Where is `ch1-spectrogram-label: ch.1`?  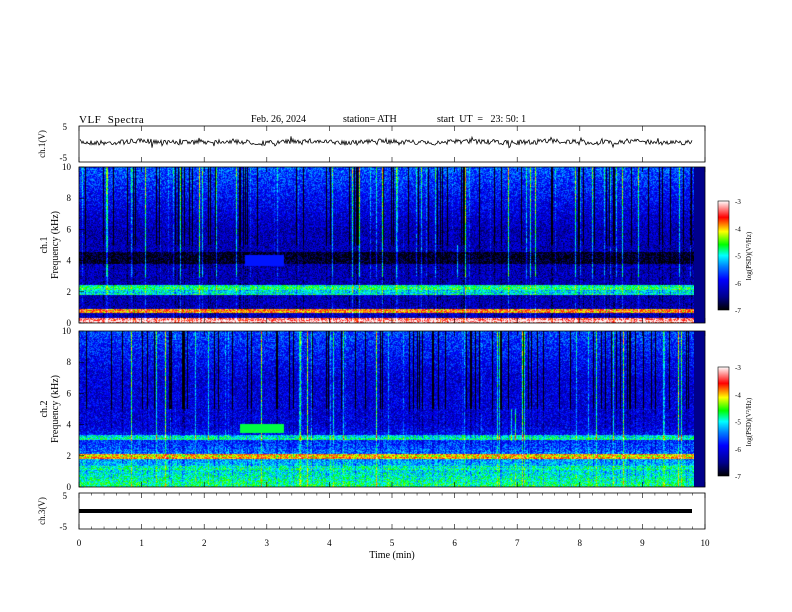 ch1-spectrogram-label: ch.1 is located at coordinates (44, 245).